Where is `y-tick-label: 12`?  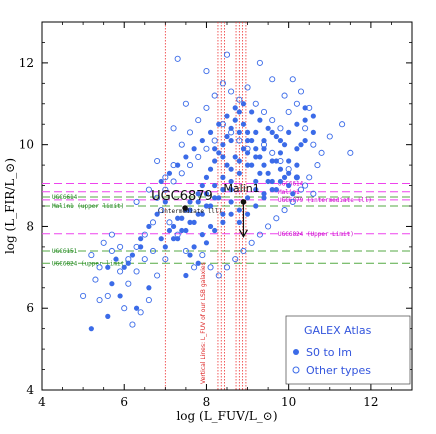 y-tick-label: 12 is located at coordinates (26, 63).